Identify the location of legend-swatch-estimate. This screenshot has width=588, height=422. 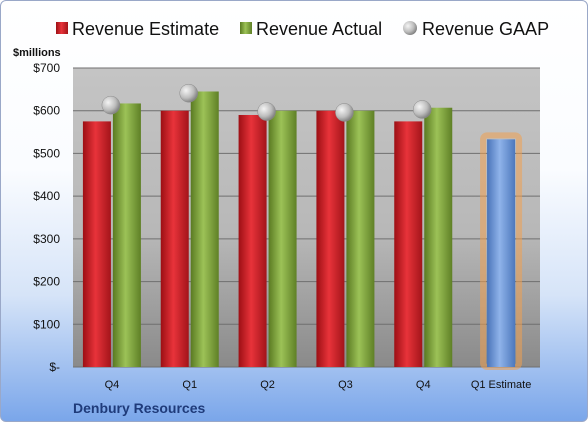
(62, 28).